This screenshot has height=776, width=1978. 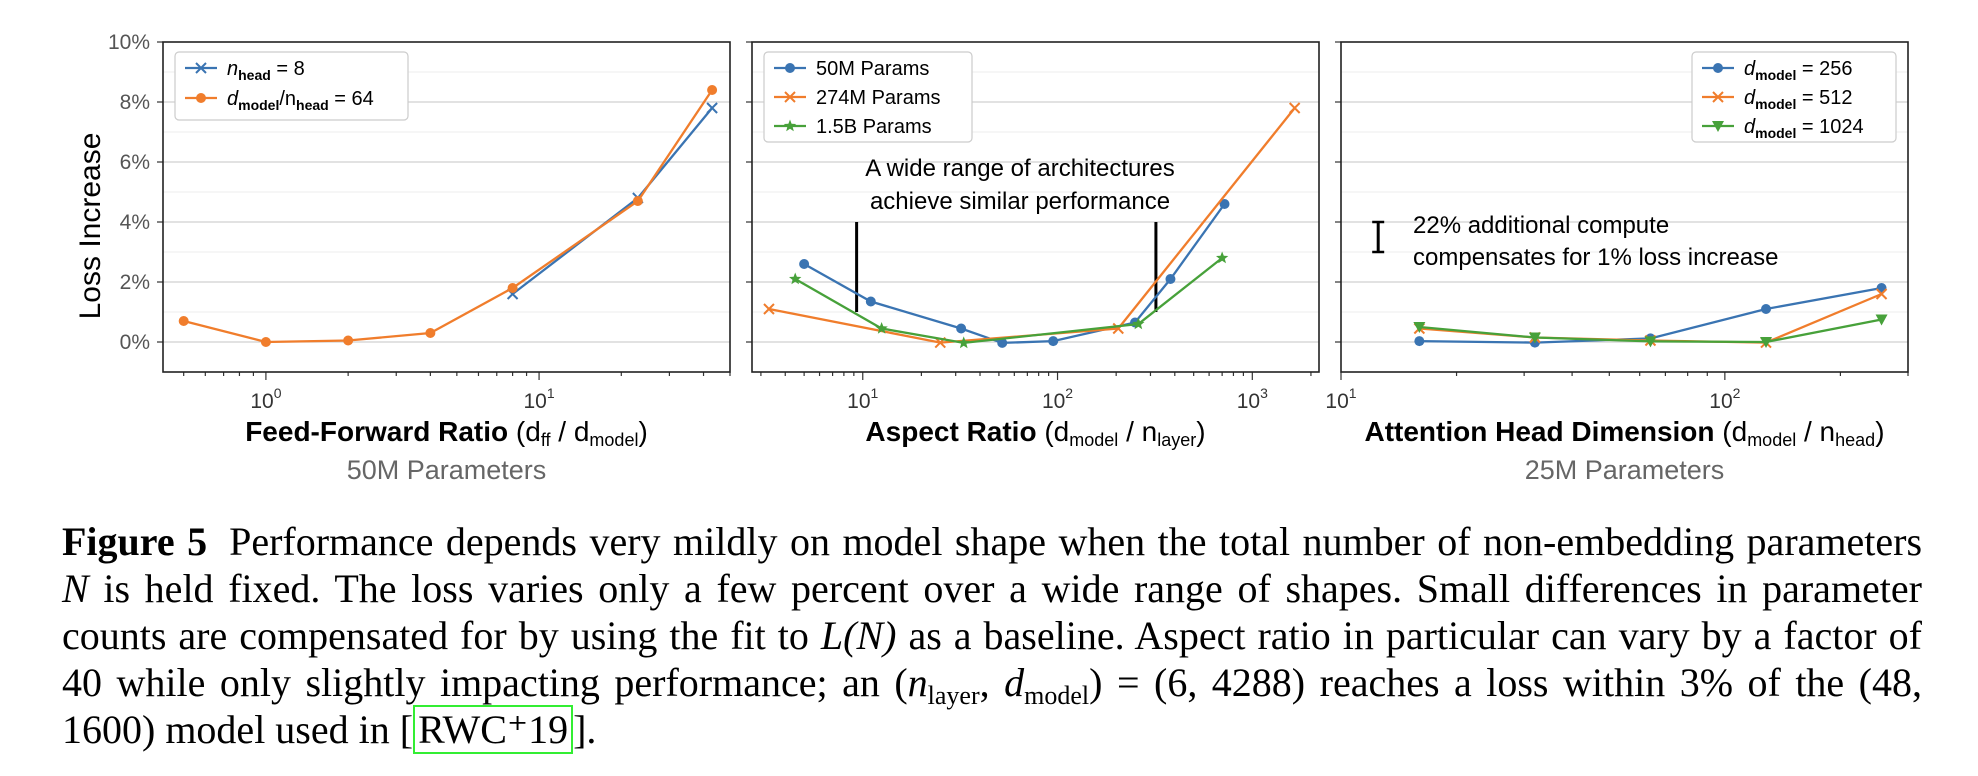 I want to click on caption-math-d: d, so click(x=1014, y=682).